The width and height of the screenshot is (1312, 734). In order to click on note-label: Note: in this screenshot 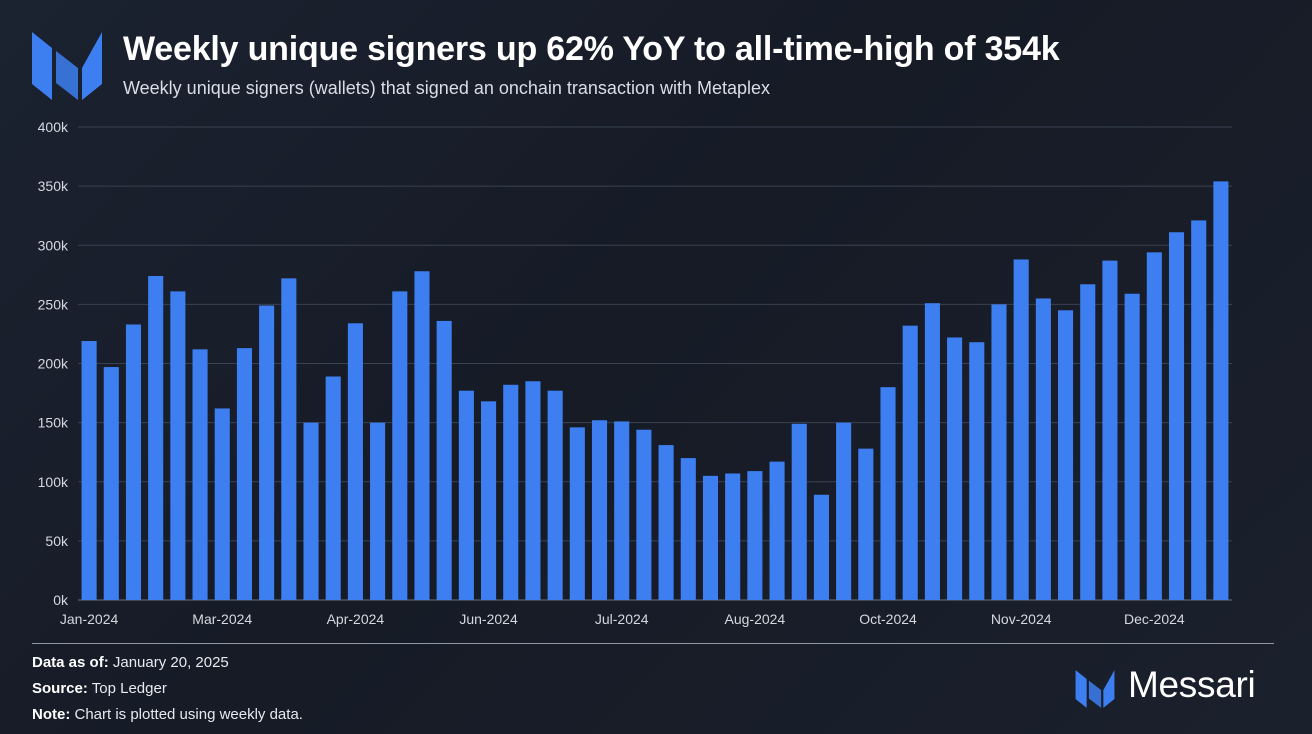, I will do `click(51, 714)`.